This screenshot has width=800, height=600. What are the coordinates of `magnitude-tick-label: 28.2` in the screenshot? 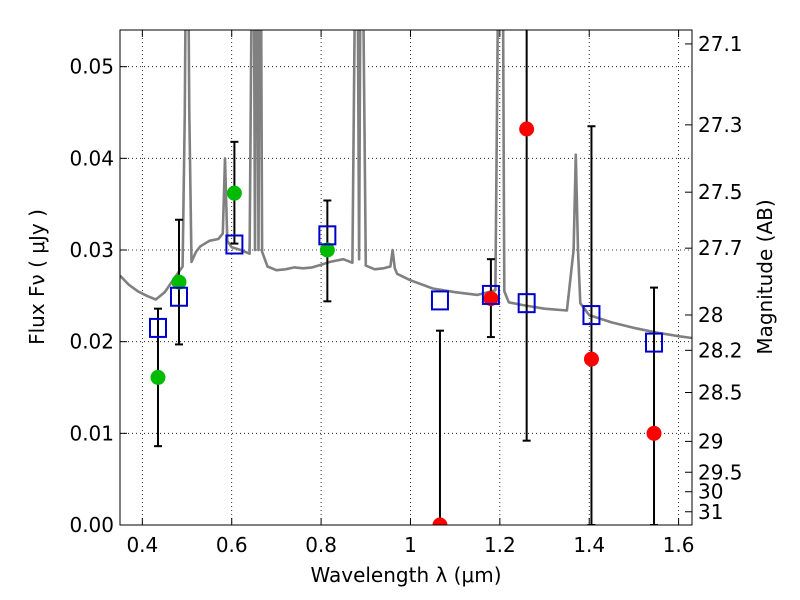 It's located at (720, 350).